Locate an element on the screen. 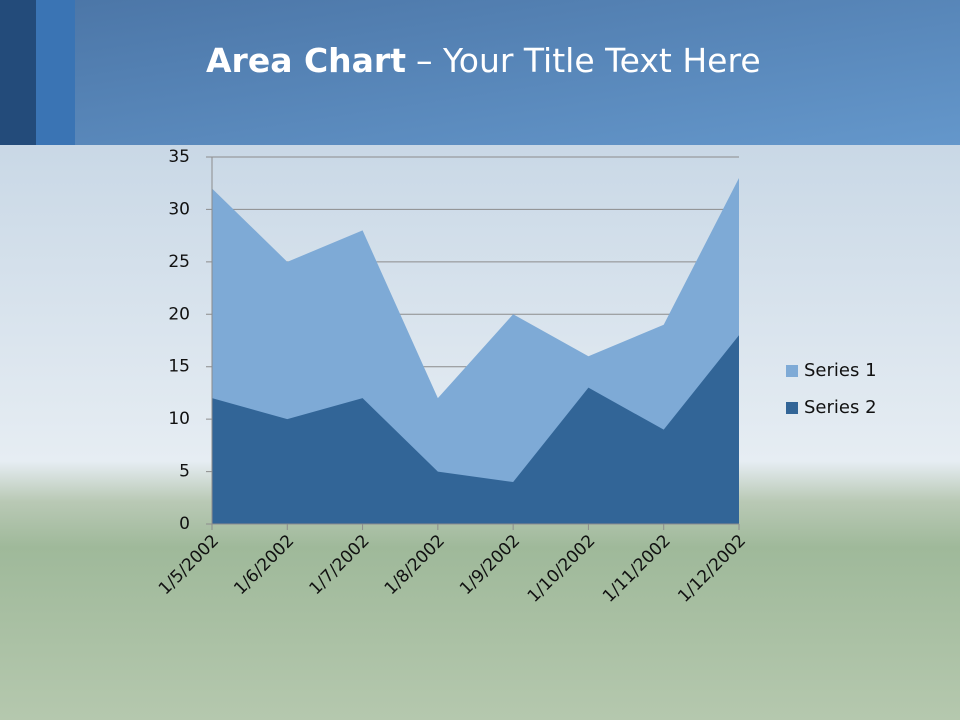 Image resolution: width=960 pixels, height=724 pixels. y-tick-label: 35 is located at coordinates (179, 157).